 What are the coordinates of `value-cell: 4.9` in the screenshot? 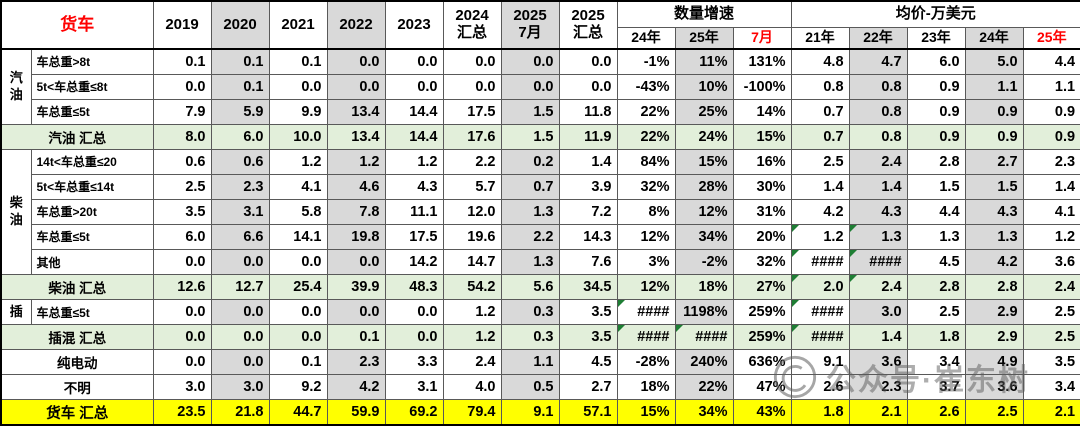 It's located at (994, 362).